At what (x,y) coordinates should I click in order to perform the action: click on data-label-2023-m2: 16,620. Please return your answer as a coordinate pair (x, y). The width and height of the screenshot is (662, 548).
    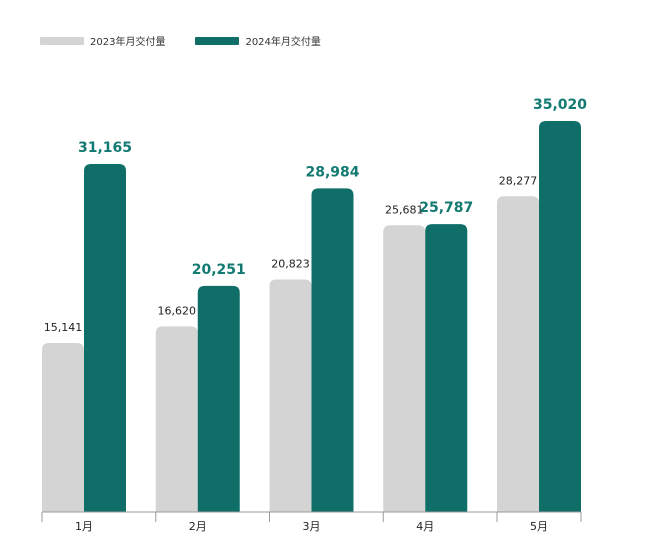
    Looking at the image, I should click on (177, 310).